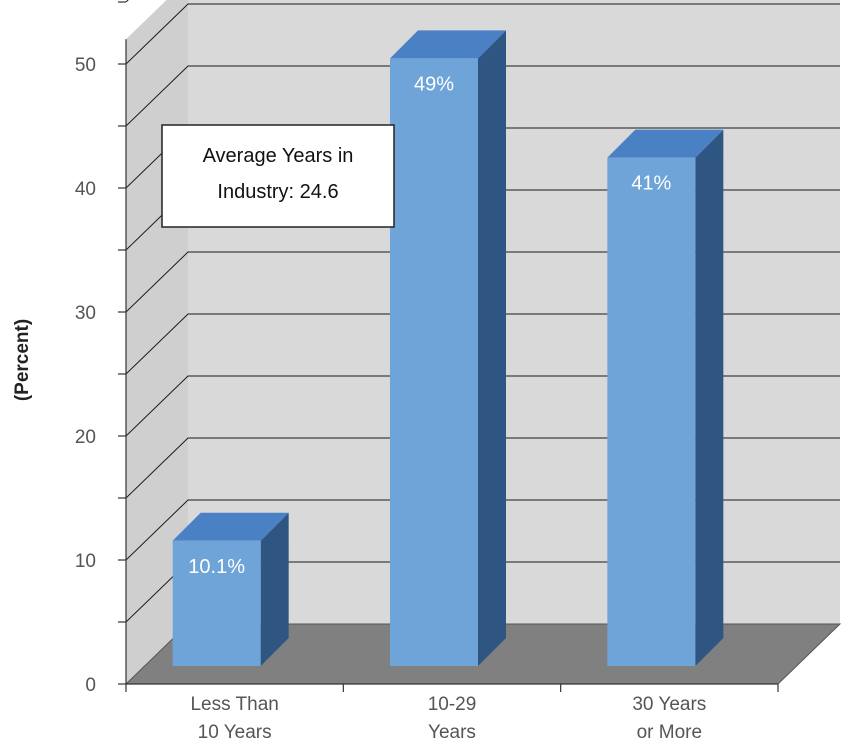 The width and height of the screenshot is (856, 748). Describe the element at coordinates (278, 156) in the screenshot. I see `annotation-line-1: Average Years in` at that location.